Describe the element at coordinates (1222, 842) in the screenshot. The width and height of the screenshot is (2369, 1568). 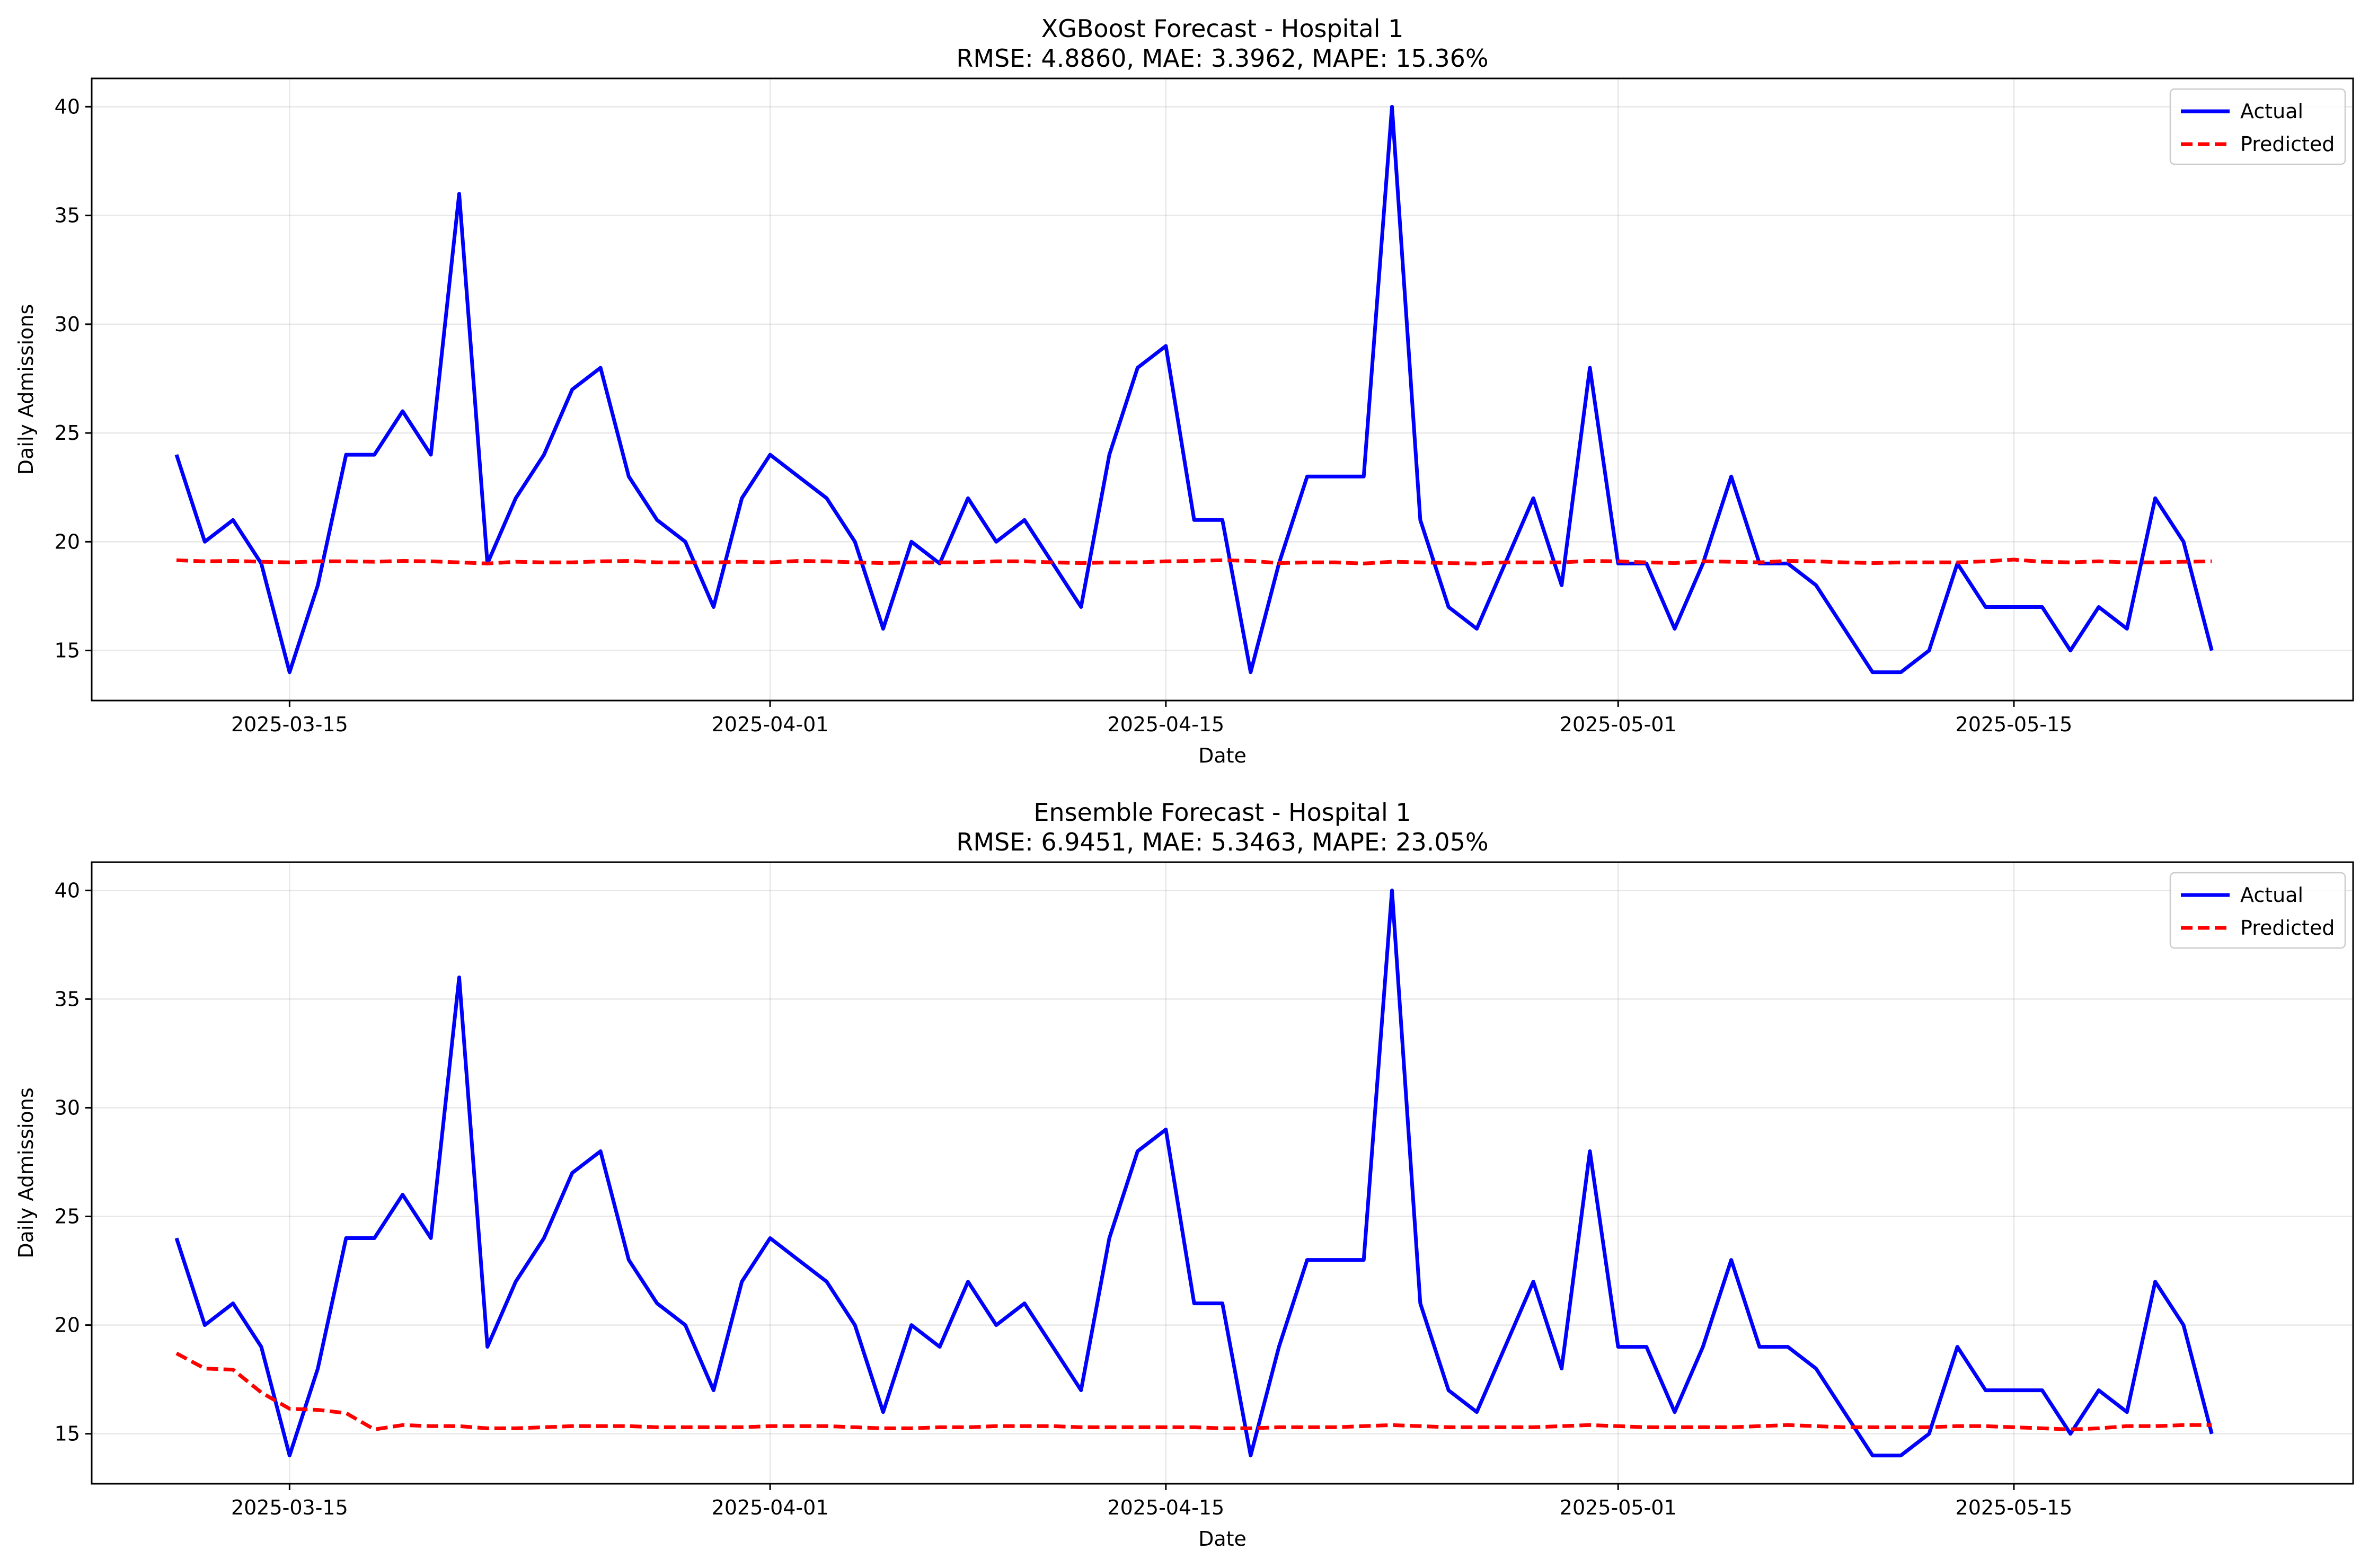
I see `chart-subtitle: RMSE: 6.9451, MAE: 5.3463, MAPE: 23.05%` at that location.